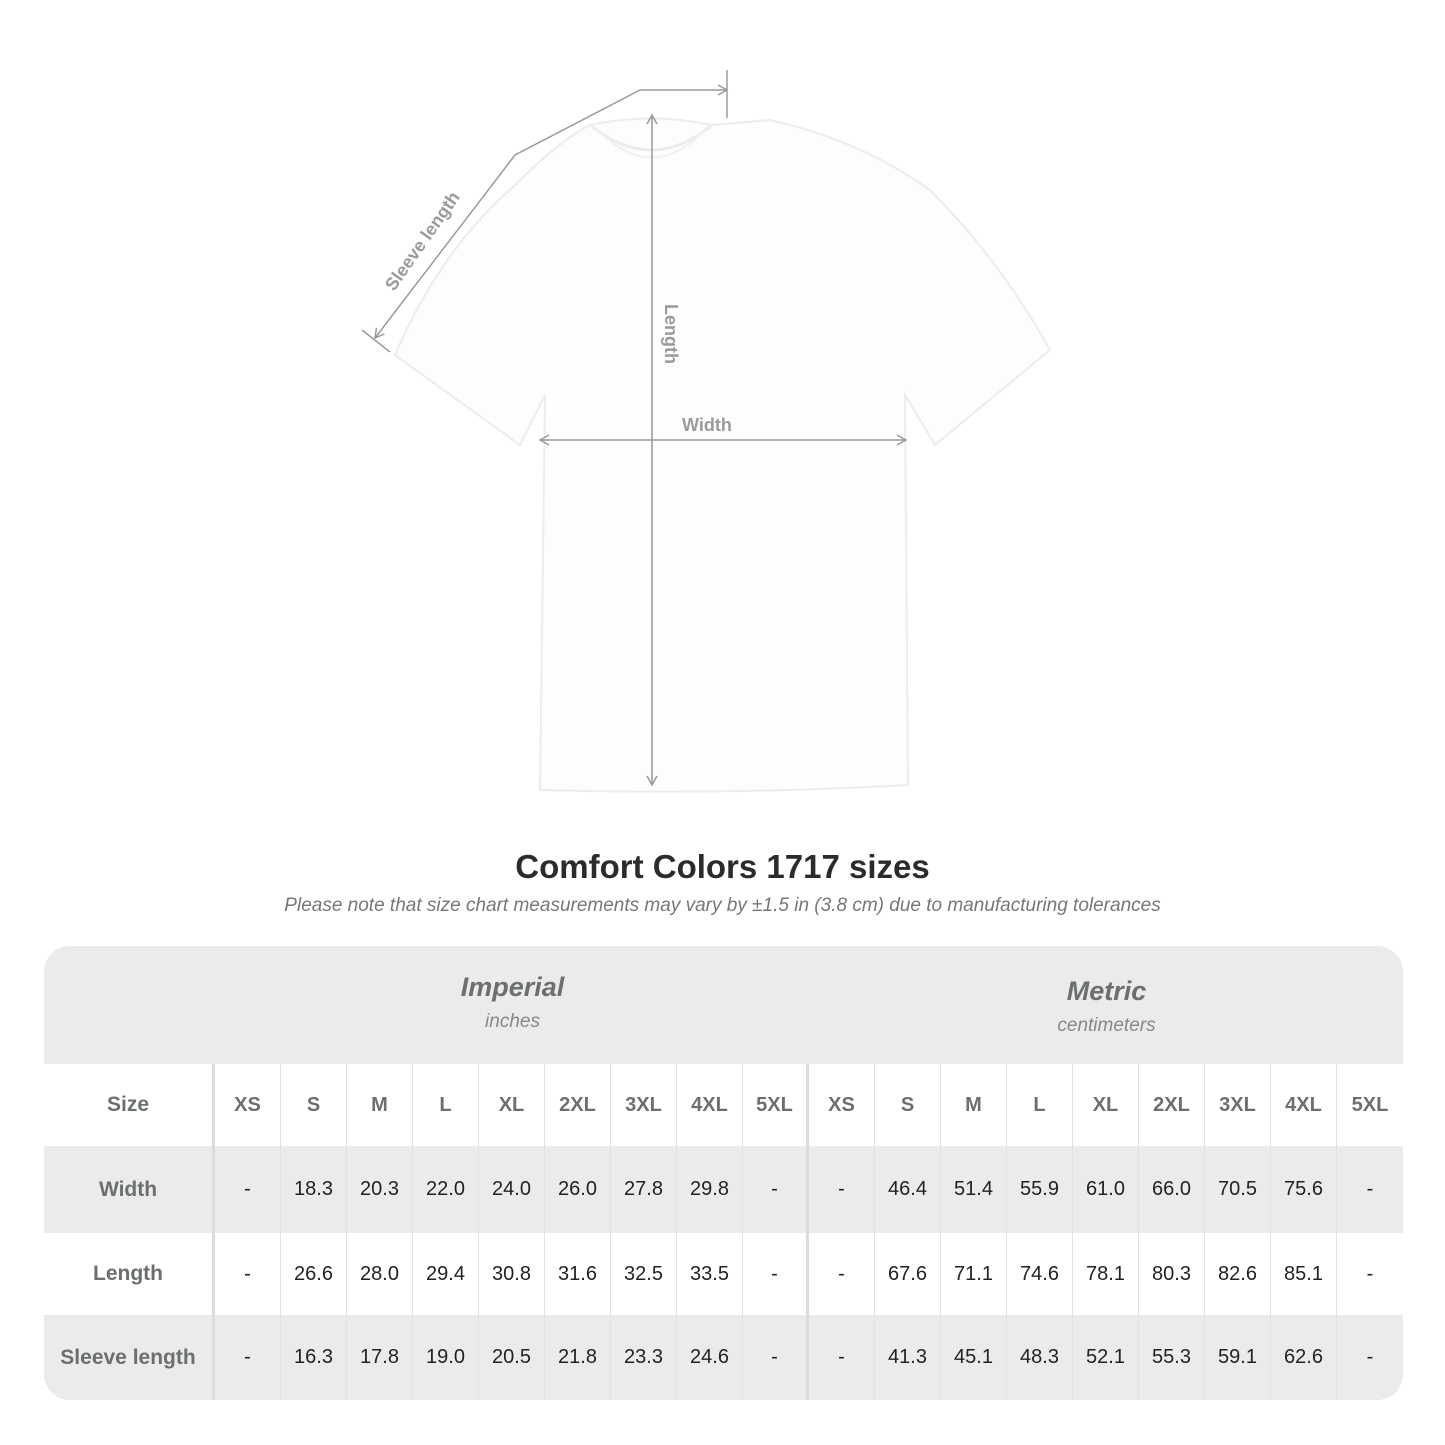  What do you see at coordinates (1106, 991) in the screenshot?
I see `metric-title: Metric` at bounding box center [1106, 991].